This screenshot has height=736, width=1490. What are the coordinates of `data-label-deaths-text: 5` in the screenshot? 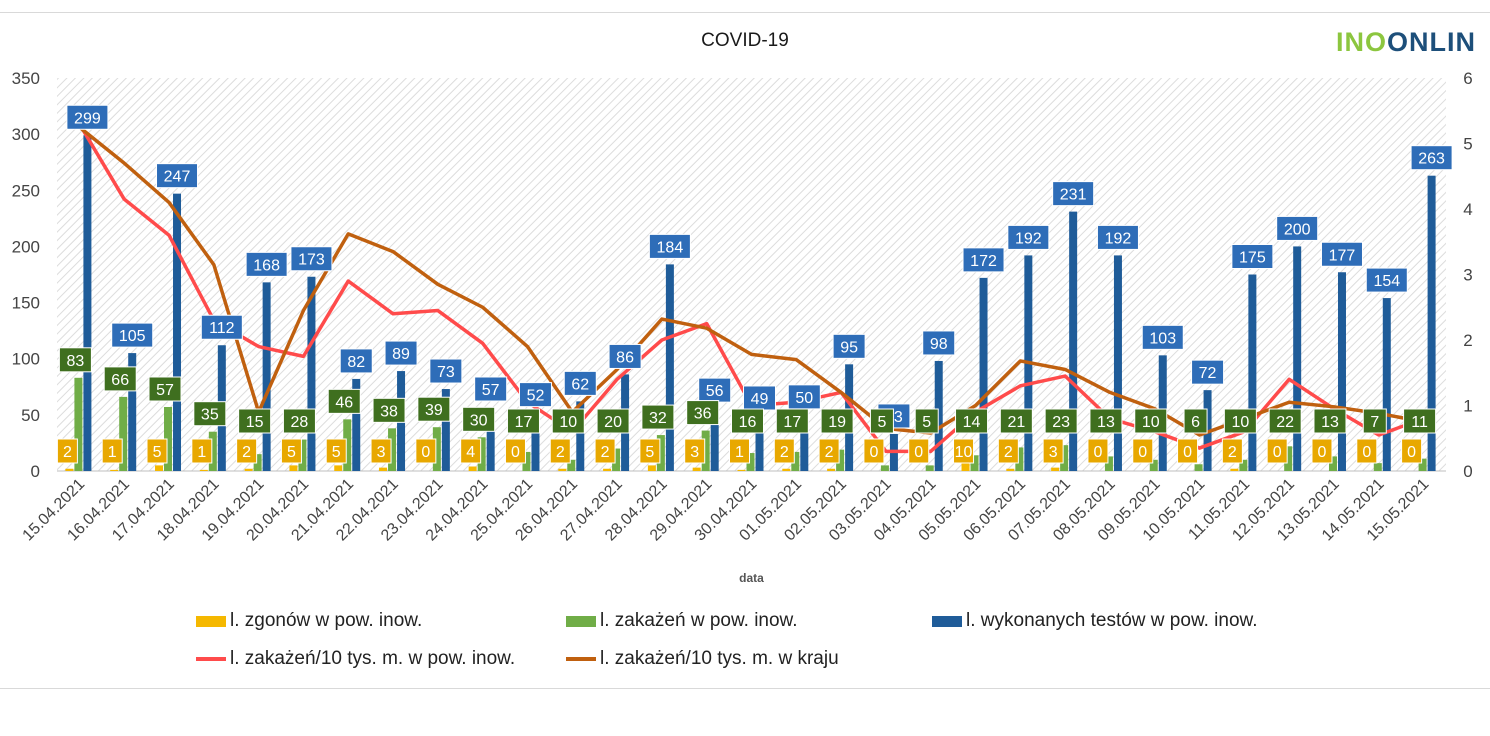 It's located at (291, 452).